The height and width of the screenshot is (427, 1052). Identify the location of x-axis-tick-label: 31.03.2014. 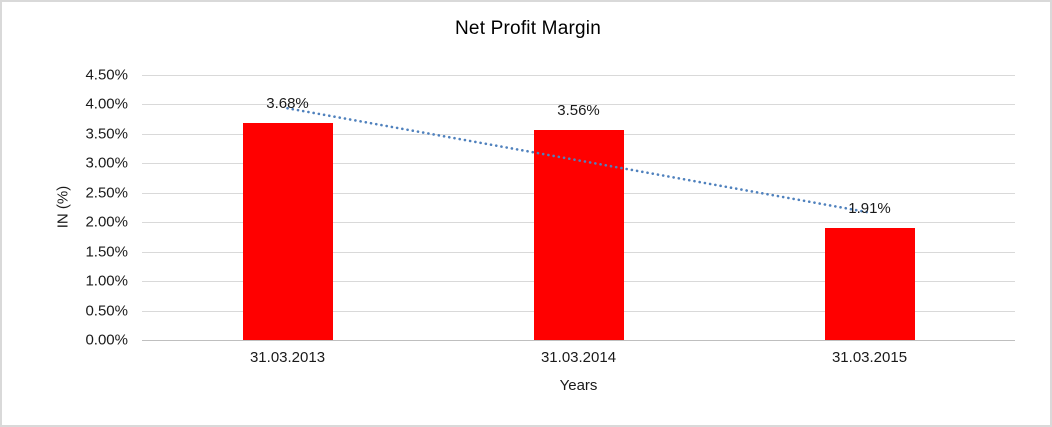
(578, 357).